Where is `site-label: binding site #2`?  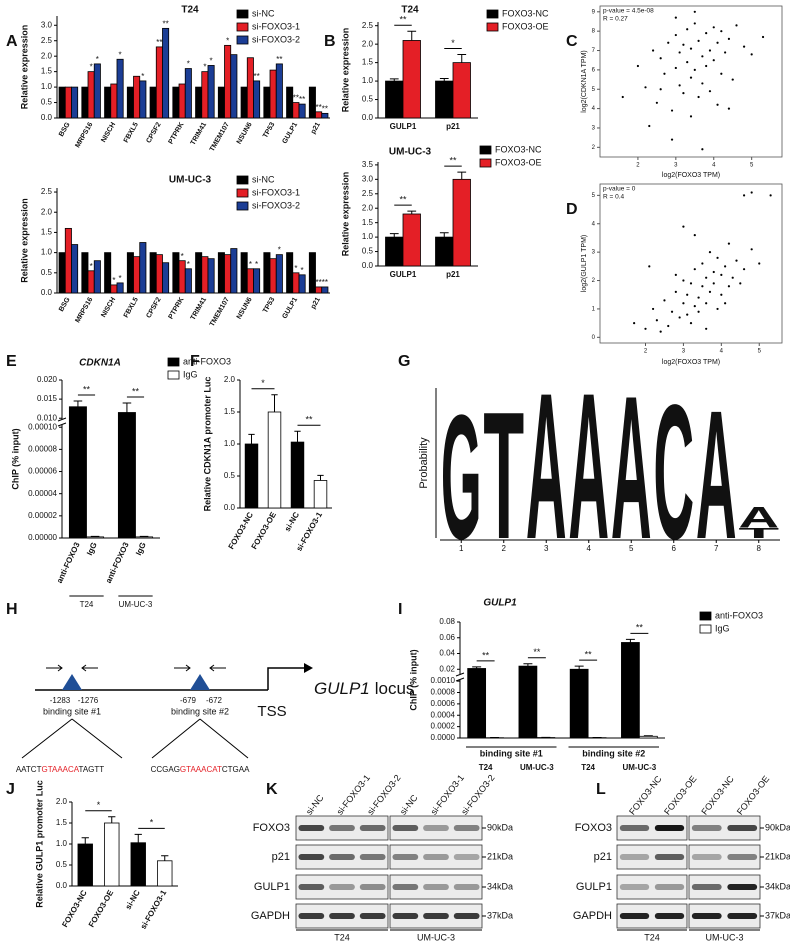 site-label: binding site #2 is located at coordinates (200, 711).